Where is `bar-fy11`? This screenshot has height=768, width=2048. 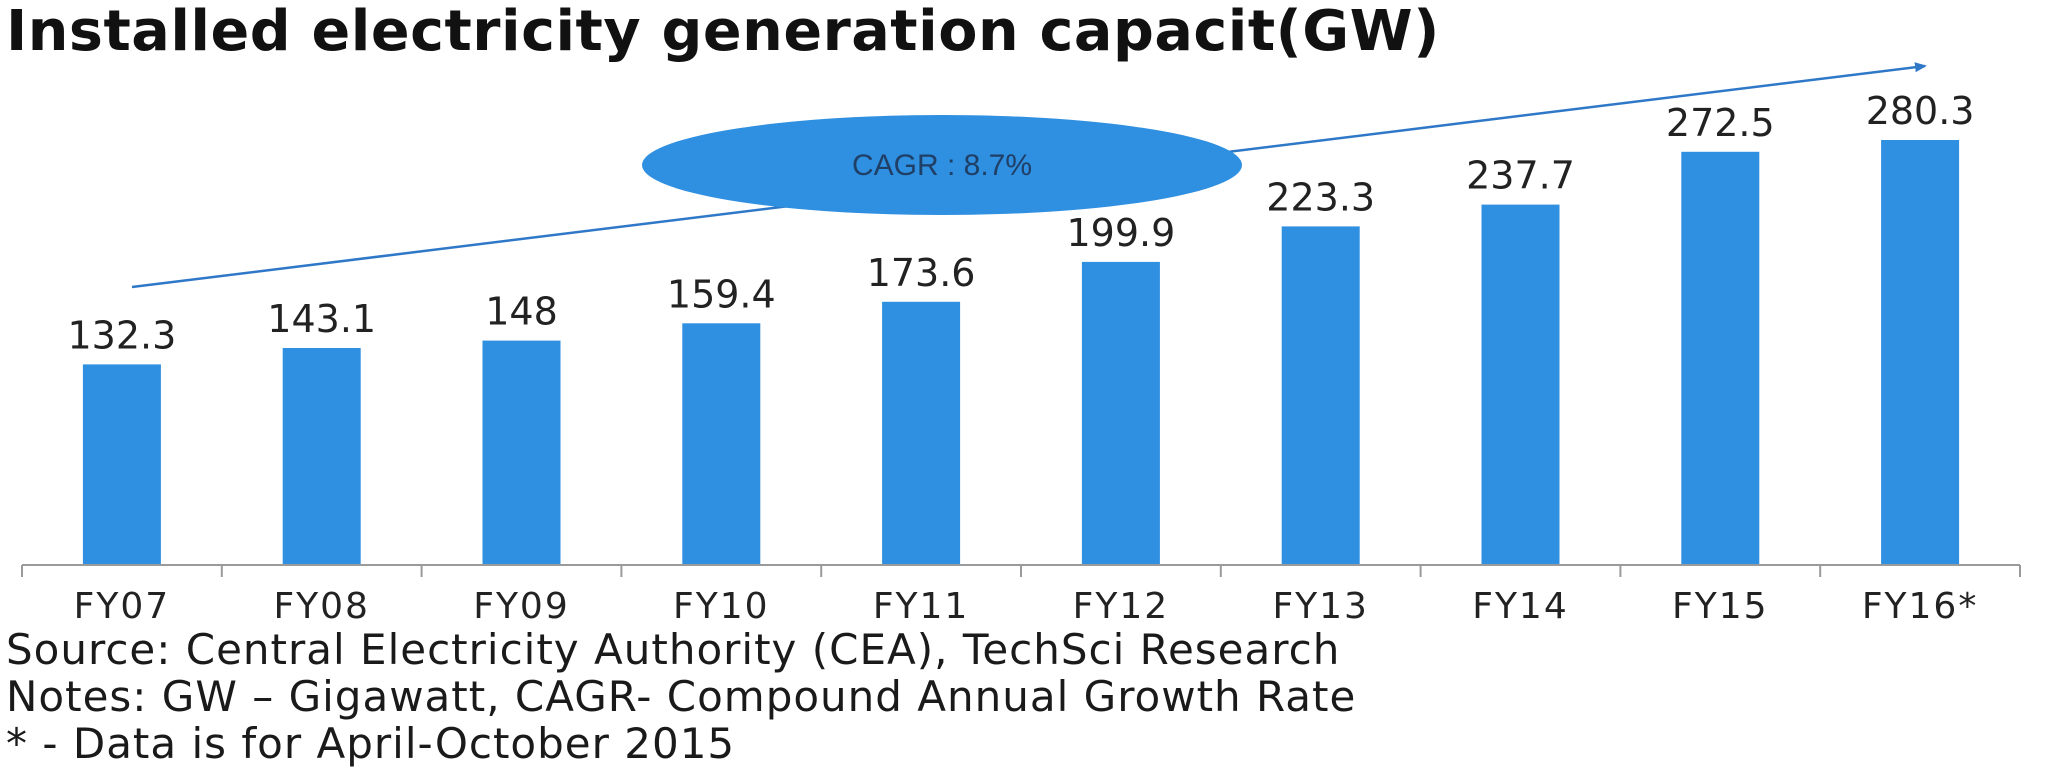 bar-fy11 is located at coordinates (921, 433).